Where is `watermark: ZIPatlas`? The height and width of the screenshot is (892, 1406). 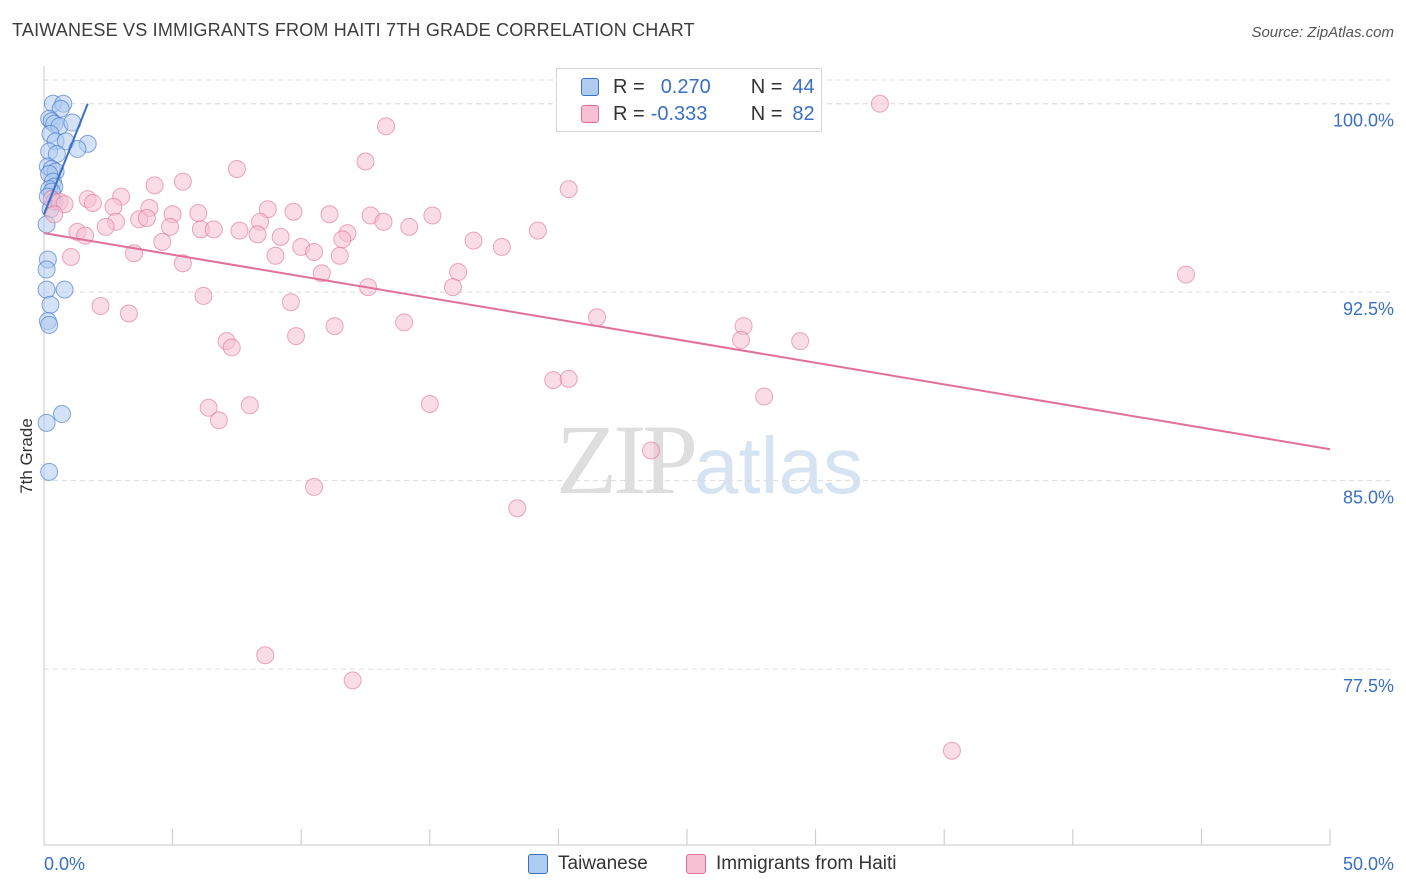
watermark: ZIPatlas is located at coordinates (709, 459).